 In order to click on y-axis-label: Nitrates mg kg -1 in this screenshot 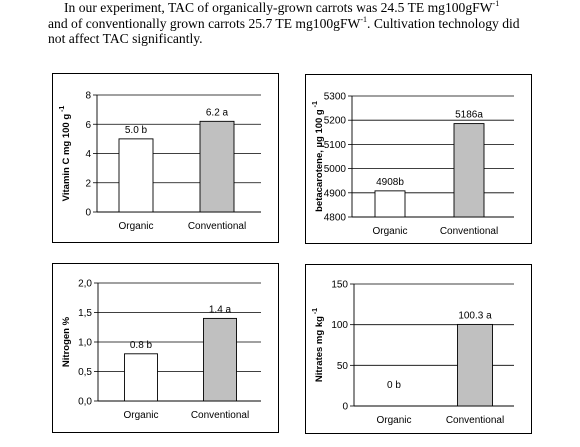, I will do `click(318, 345)`.